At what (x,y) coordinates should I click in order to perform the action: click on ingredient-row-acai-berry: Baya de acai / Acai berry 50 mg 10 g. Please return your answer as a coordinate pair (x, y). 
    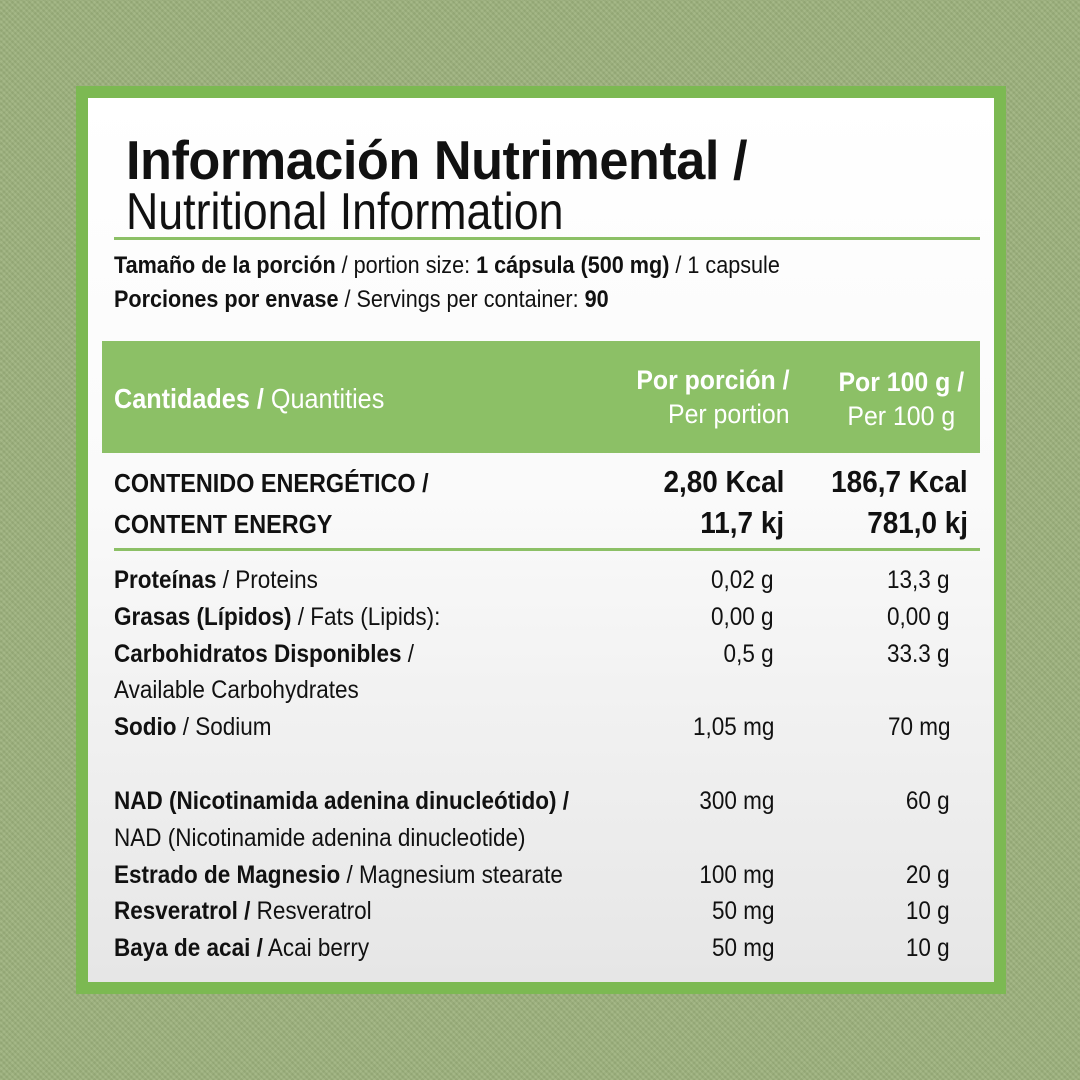
    Looking at the image, I should click on (532, 948).